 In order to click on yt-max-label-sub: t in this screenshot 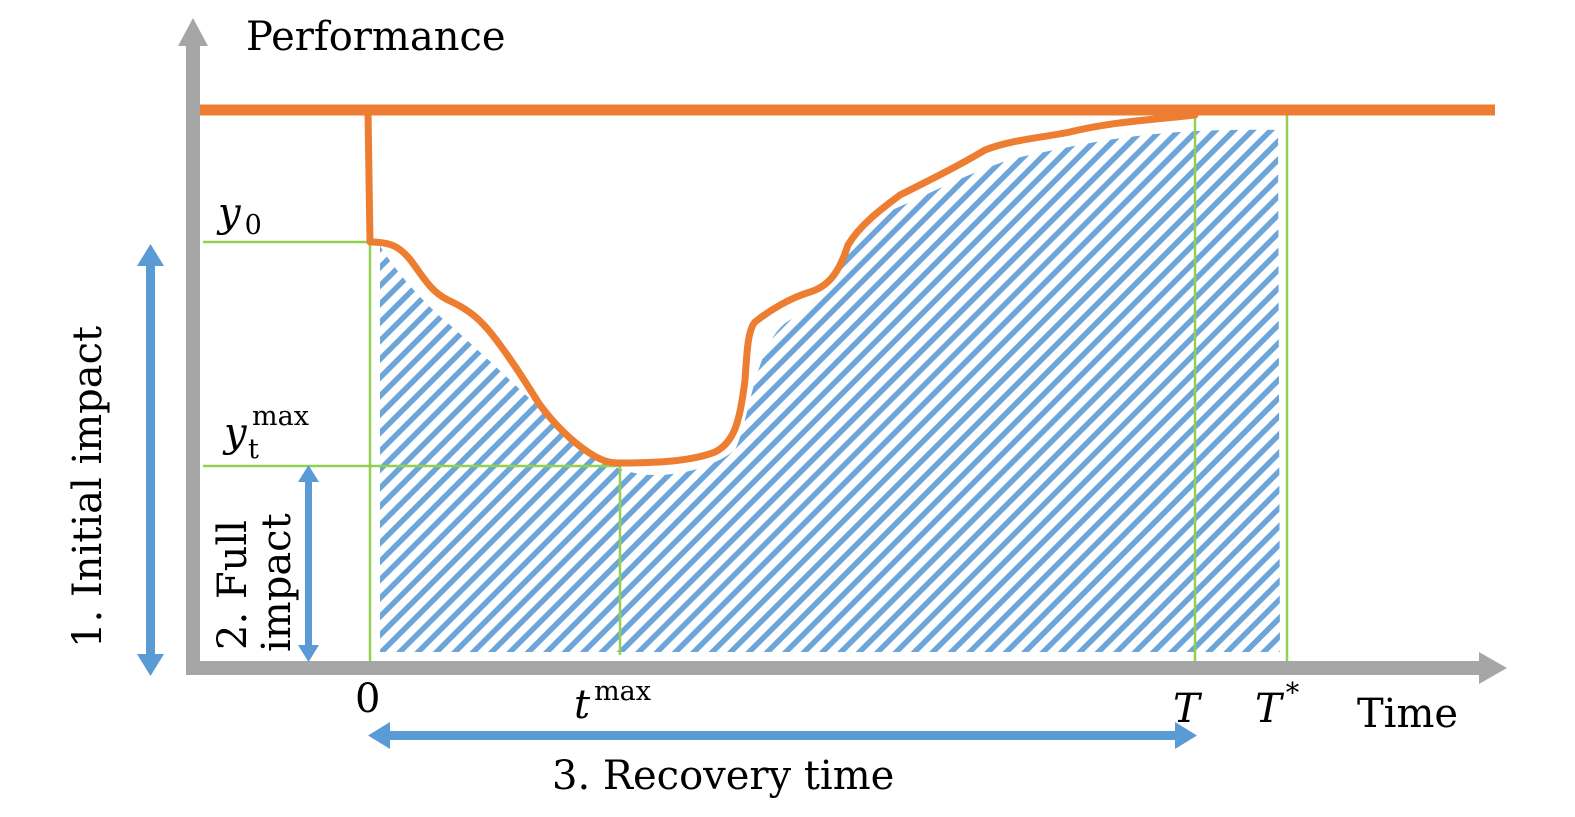, I will do `click(253, 449)`.